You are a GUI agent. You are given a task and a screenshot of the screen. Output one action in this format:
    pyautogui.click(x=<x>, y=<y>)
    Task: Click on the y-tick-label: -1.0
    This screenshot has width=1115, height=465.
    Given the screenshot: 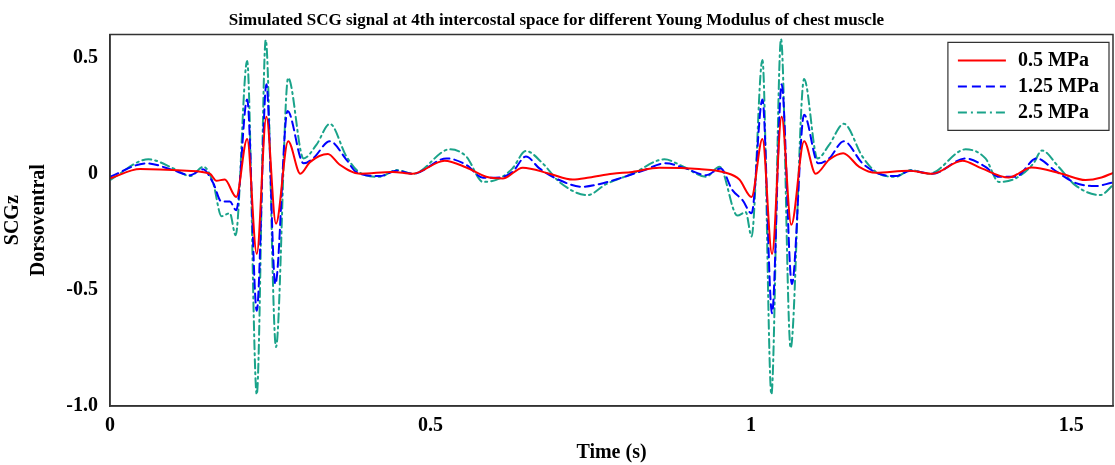 What is the action you would take?
    pyautogui.click(x=82, y=404)
    